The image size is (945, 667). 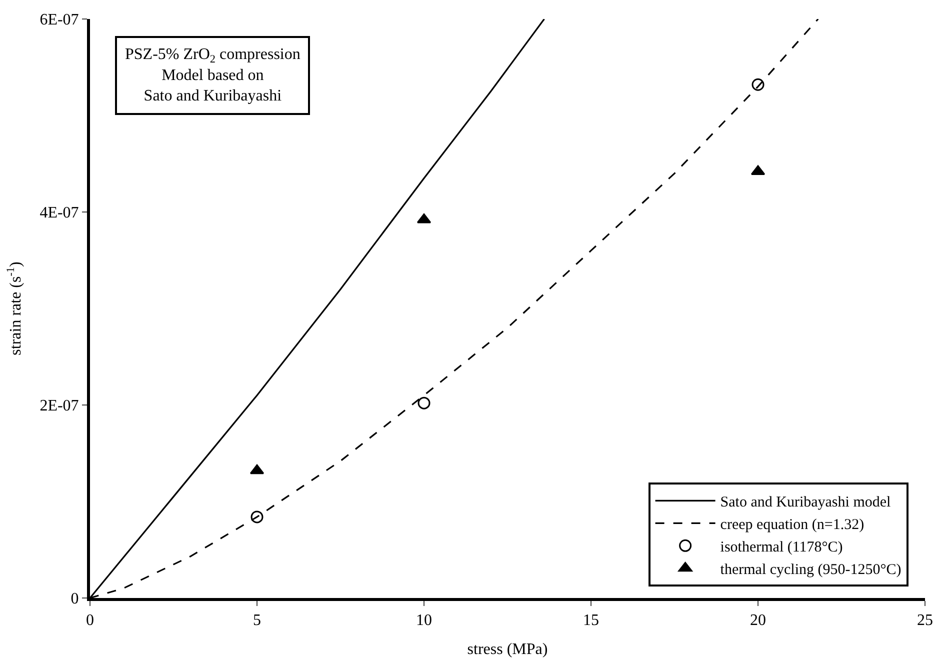 What do you see at coordinates (59, 406) in the screenshot?
I see `y-tick-label: 2E-07` at bounding box center [59, 406].